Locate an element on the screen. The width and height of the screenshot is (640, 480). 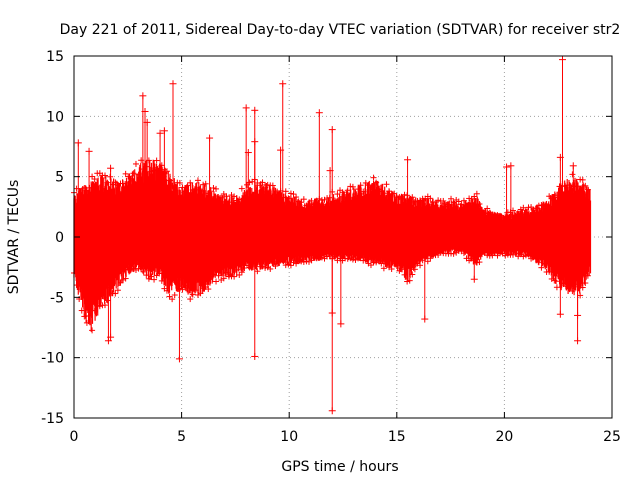
y-tick-label: 15 is located at coordinates (55, 57).